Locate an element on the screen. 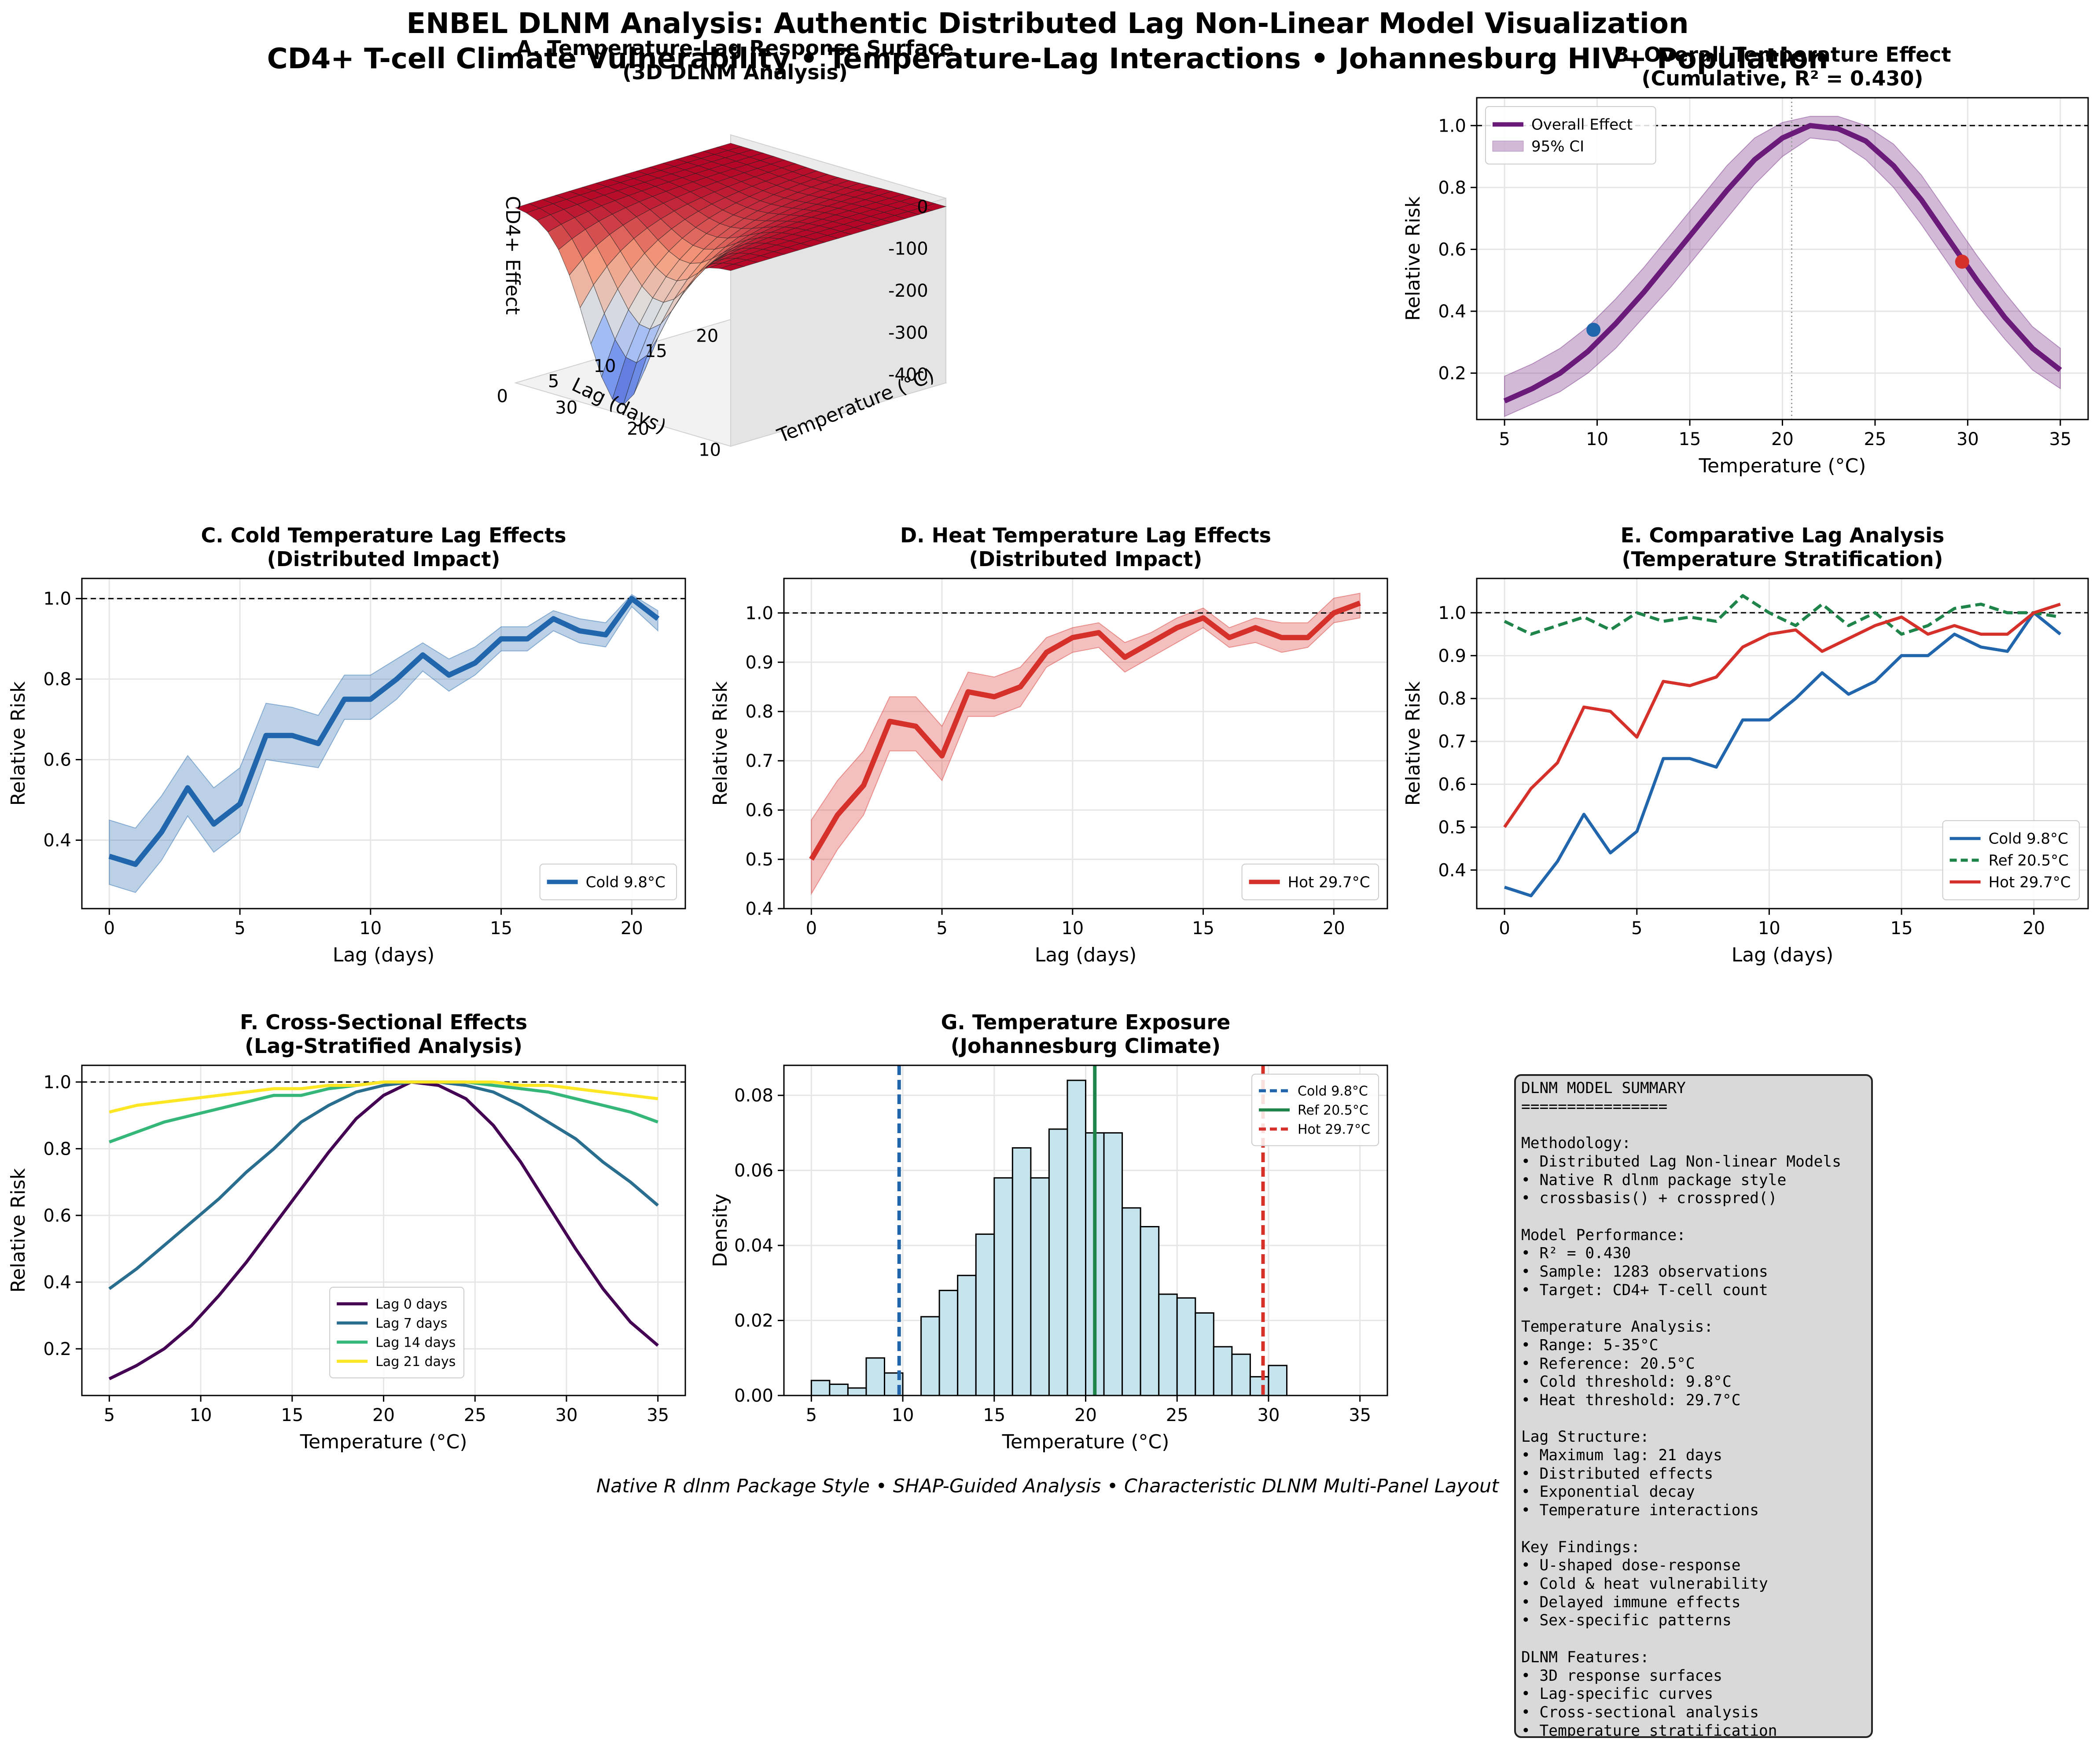 The image size is (2100, 1749). y-tick-label: 0.08 is located at coordinates (753, 1096).